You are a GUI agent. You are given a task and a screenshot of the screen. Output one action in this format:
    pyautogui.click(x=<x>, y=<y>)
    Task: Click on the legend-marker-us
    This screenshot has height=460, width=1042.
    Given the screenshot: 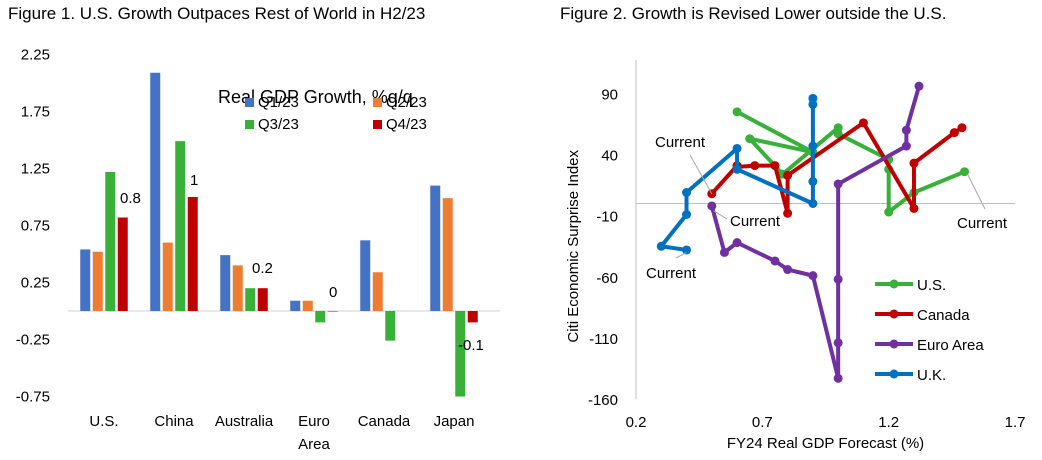 What is the action you would take?
    pyautogui.click(x=894, y=284)
    